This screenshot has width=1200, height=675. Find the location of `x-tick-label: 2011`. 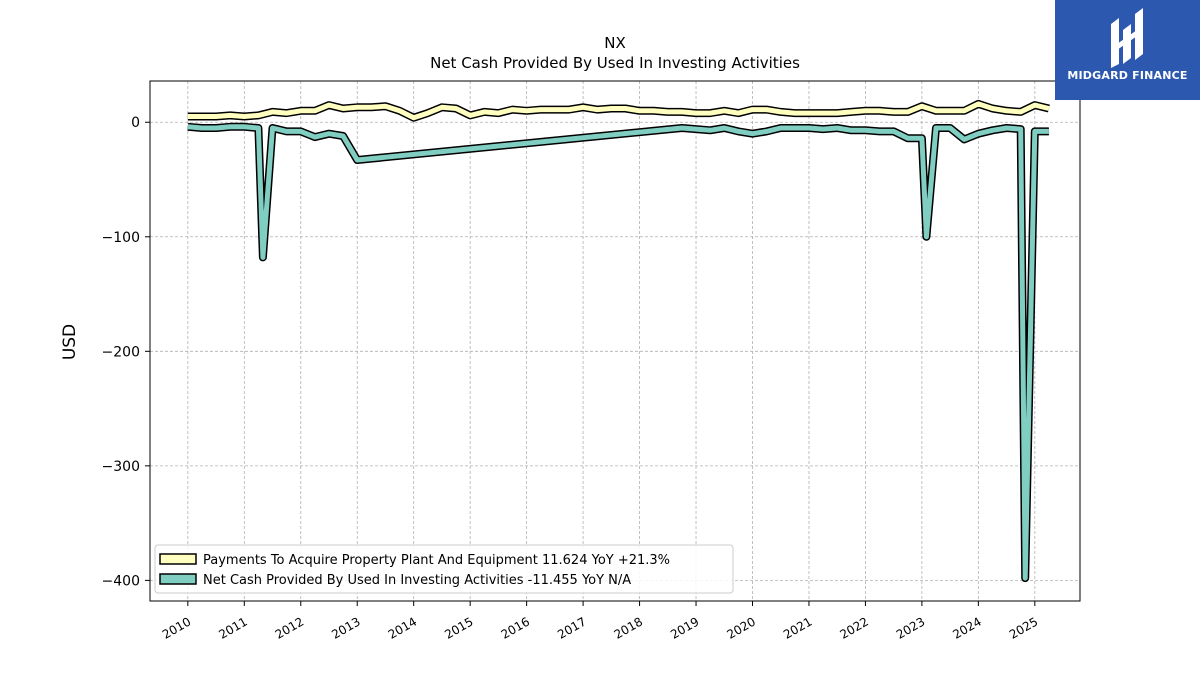

x-tick-label: 2011 is located at coordinates (232, 627).